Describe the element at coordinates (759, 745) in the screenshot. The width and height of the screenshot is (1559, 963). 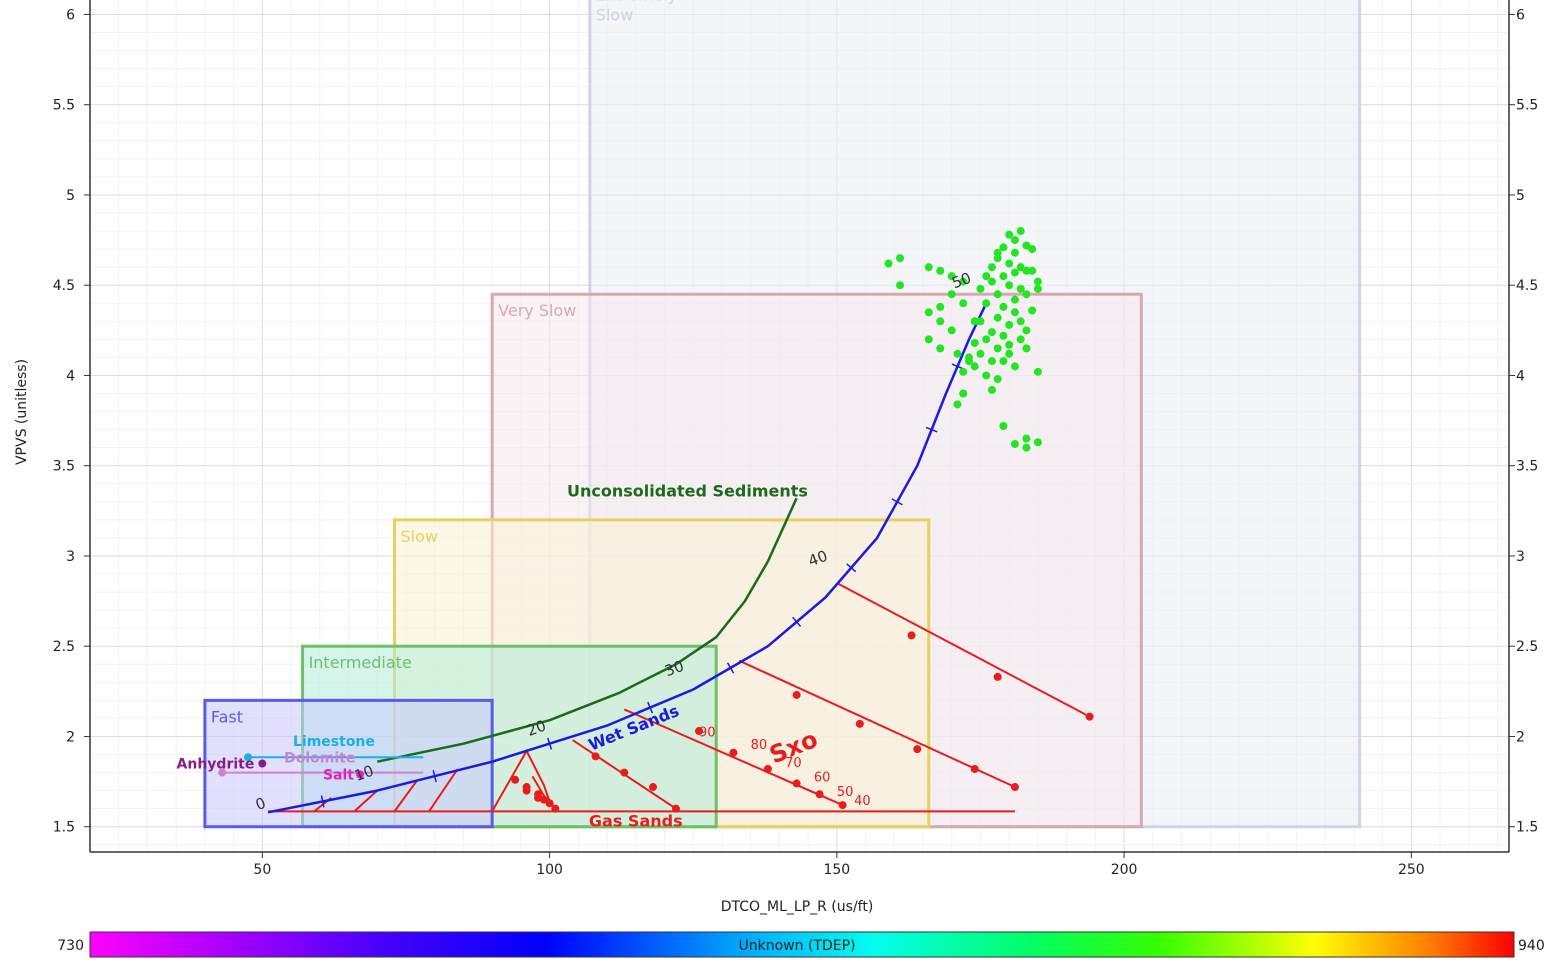
I see `saturation-label: 80` at that location.